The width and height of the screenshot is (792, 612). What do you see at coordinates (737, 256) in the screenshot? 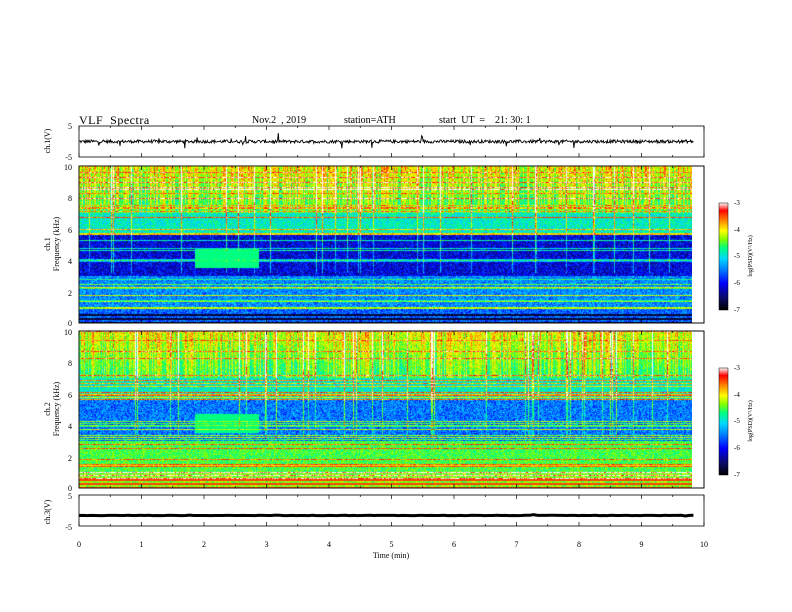
I see `ch1-cbar-tick-m5: -5` at bounding box center [737, 256].